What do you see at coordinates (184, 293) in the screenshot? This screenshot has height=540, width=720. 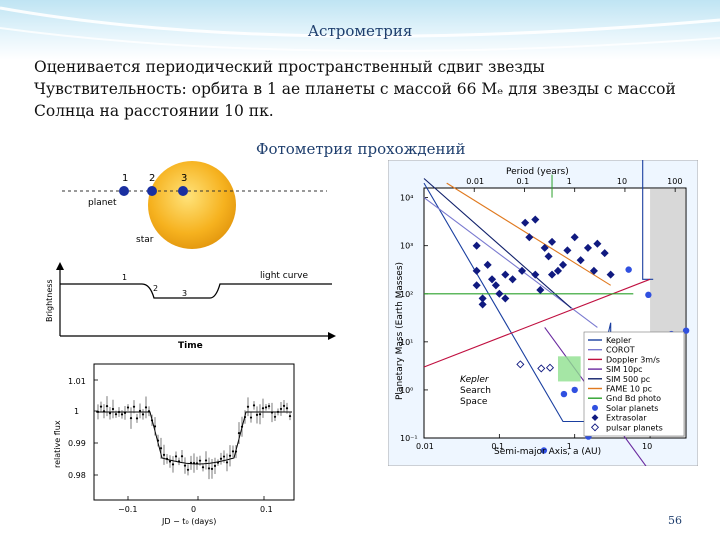 I see `curve-point-3: 3` at bounding box center [184, 293].